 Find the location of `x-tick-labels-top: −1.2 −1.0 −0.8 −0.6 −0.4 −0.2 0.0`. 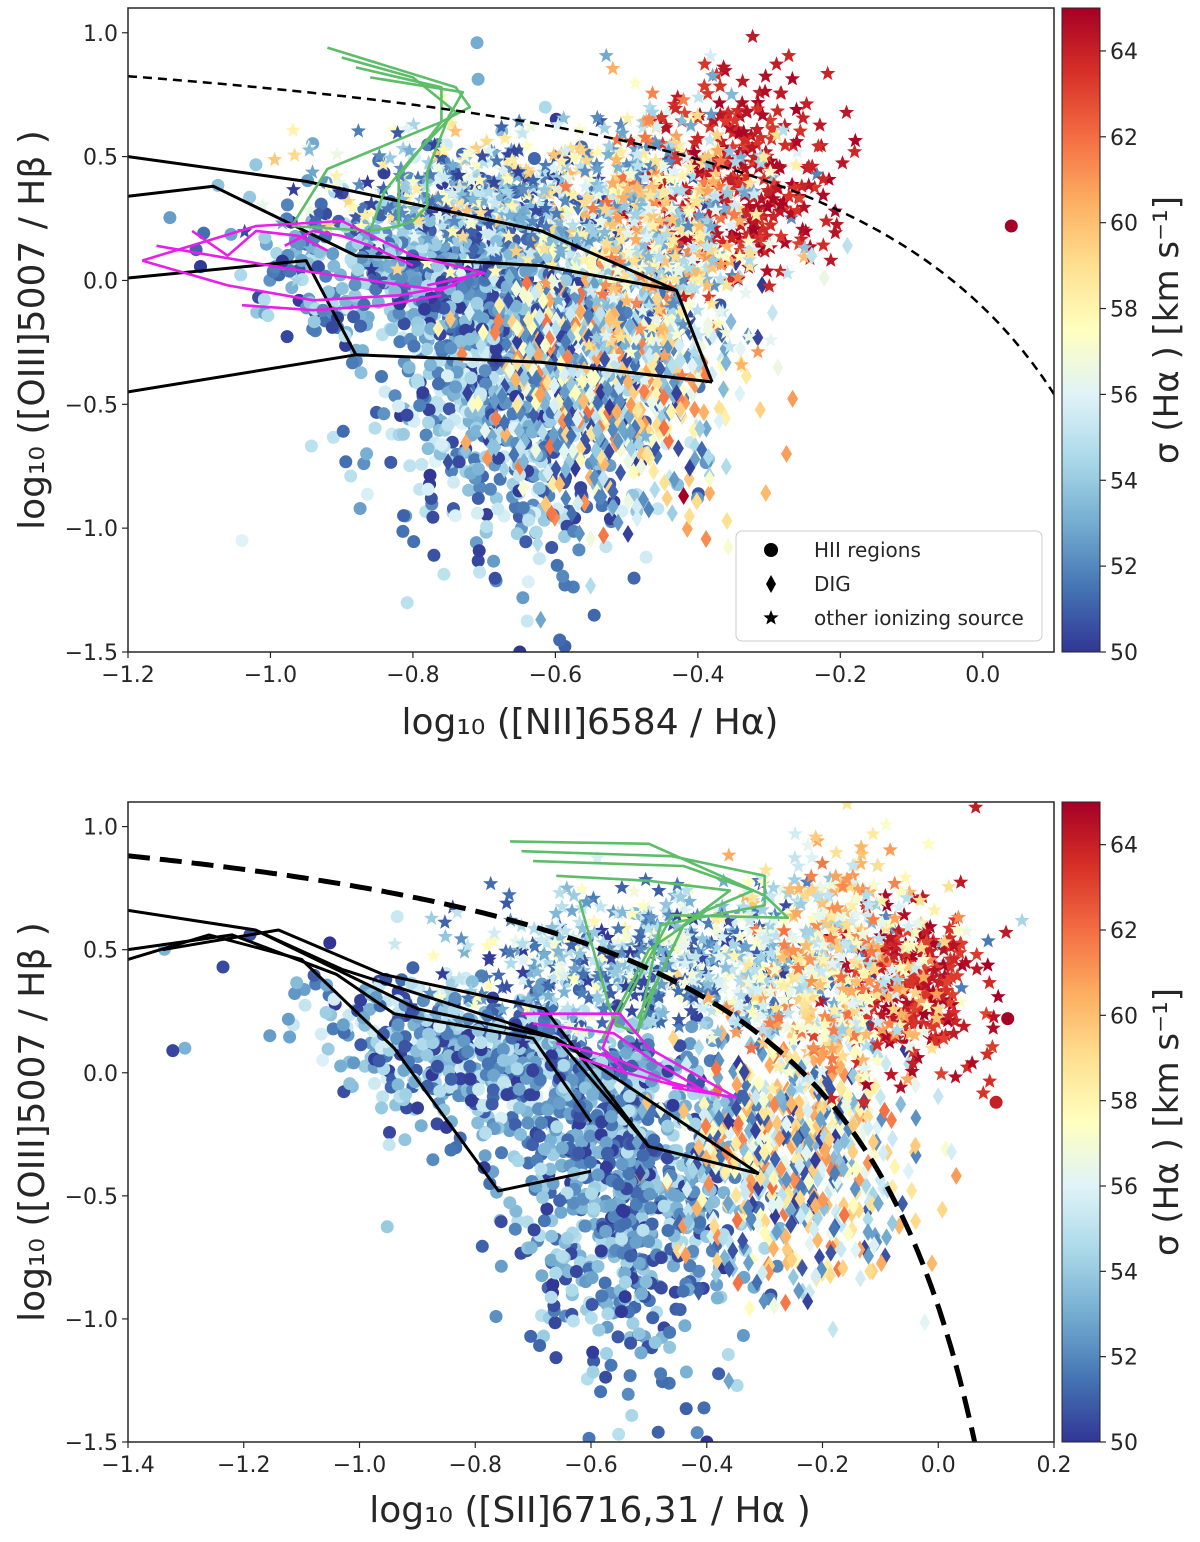

x-tick-labels-top: −1.2 −1.0 −0.8 −0.6 −0.4 −0.2 0.0 is located at coordinates (550, 670).